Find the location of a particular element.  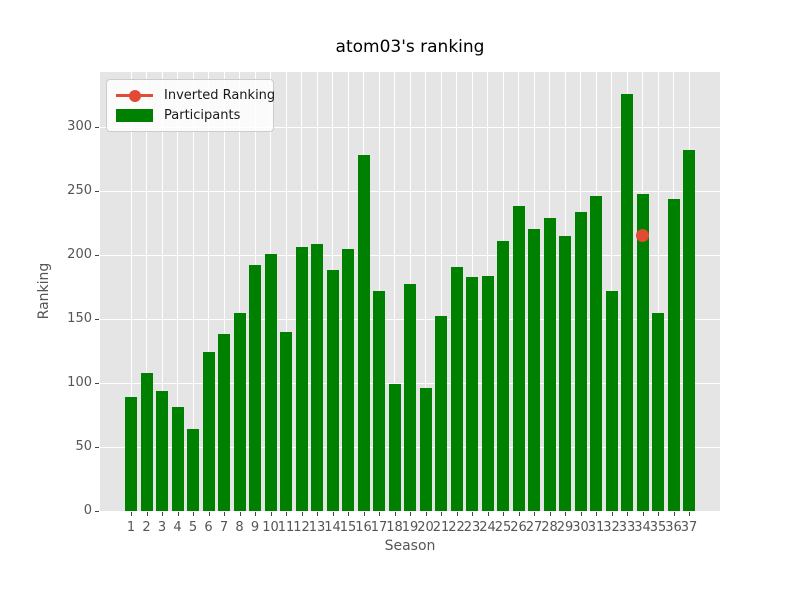

x-tick-label: 3 is located at coordinates (162, 527).